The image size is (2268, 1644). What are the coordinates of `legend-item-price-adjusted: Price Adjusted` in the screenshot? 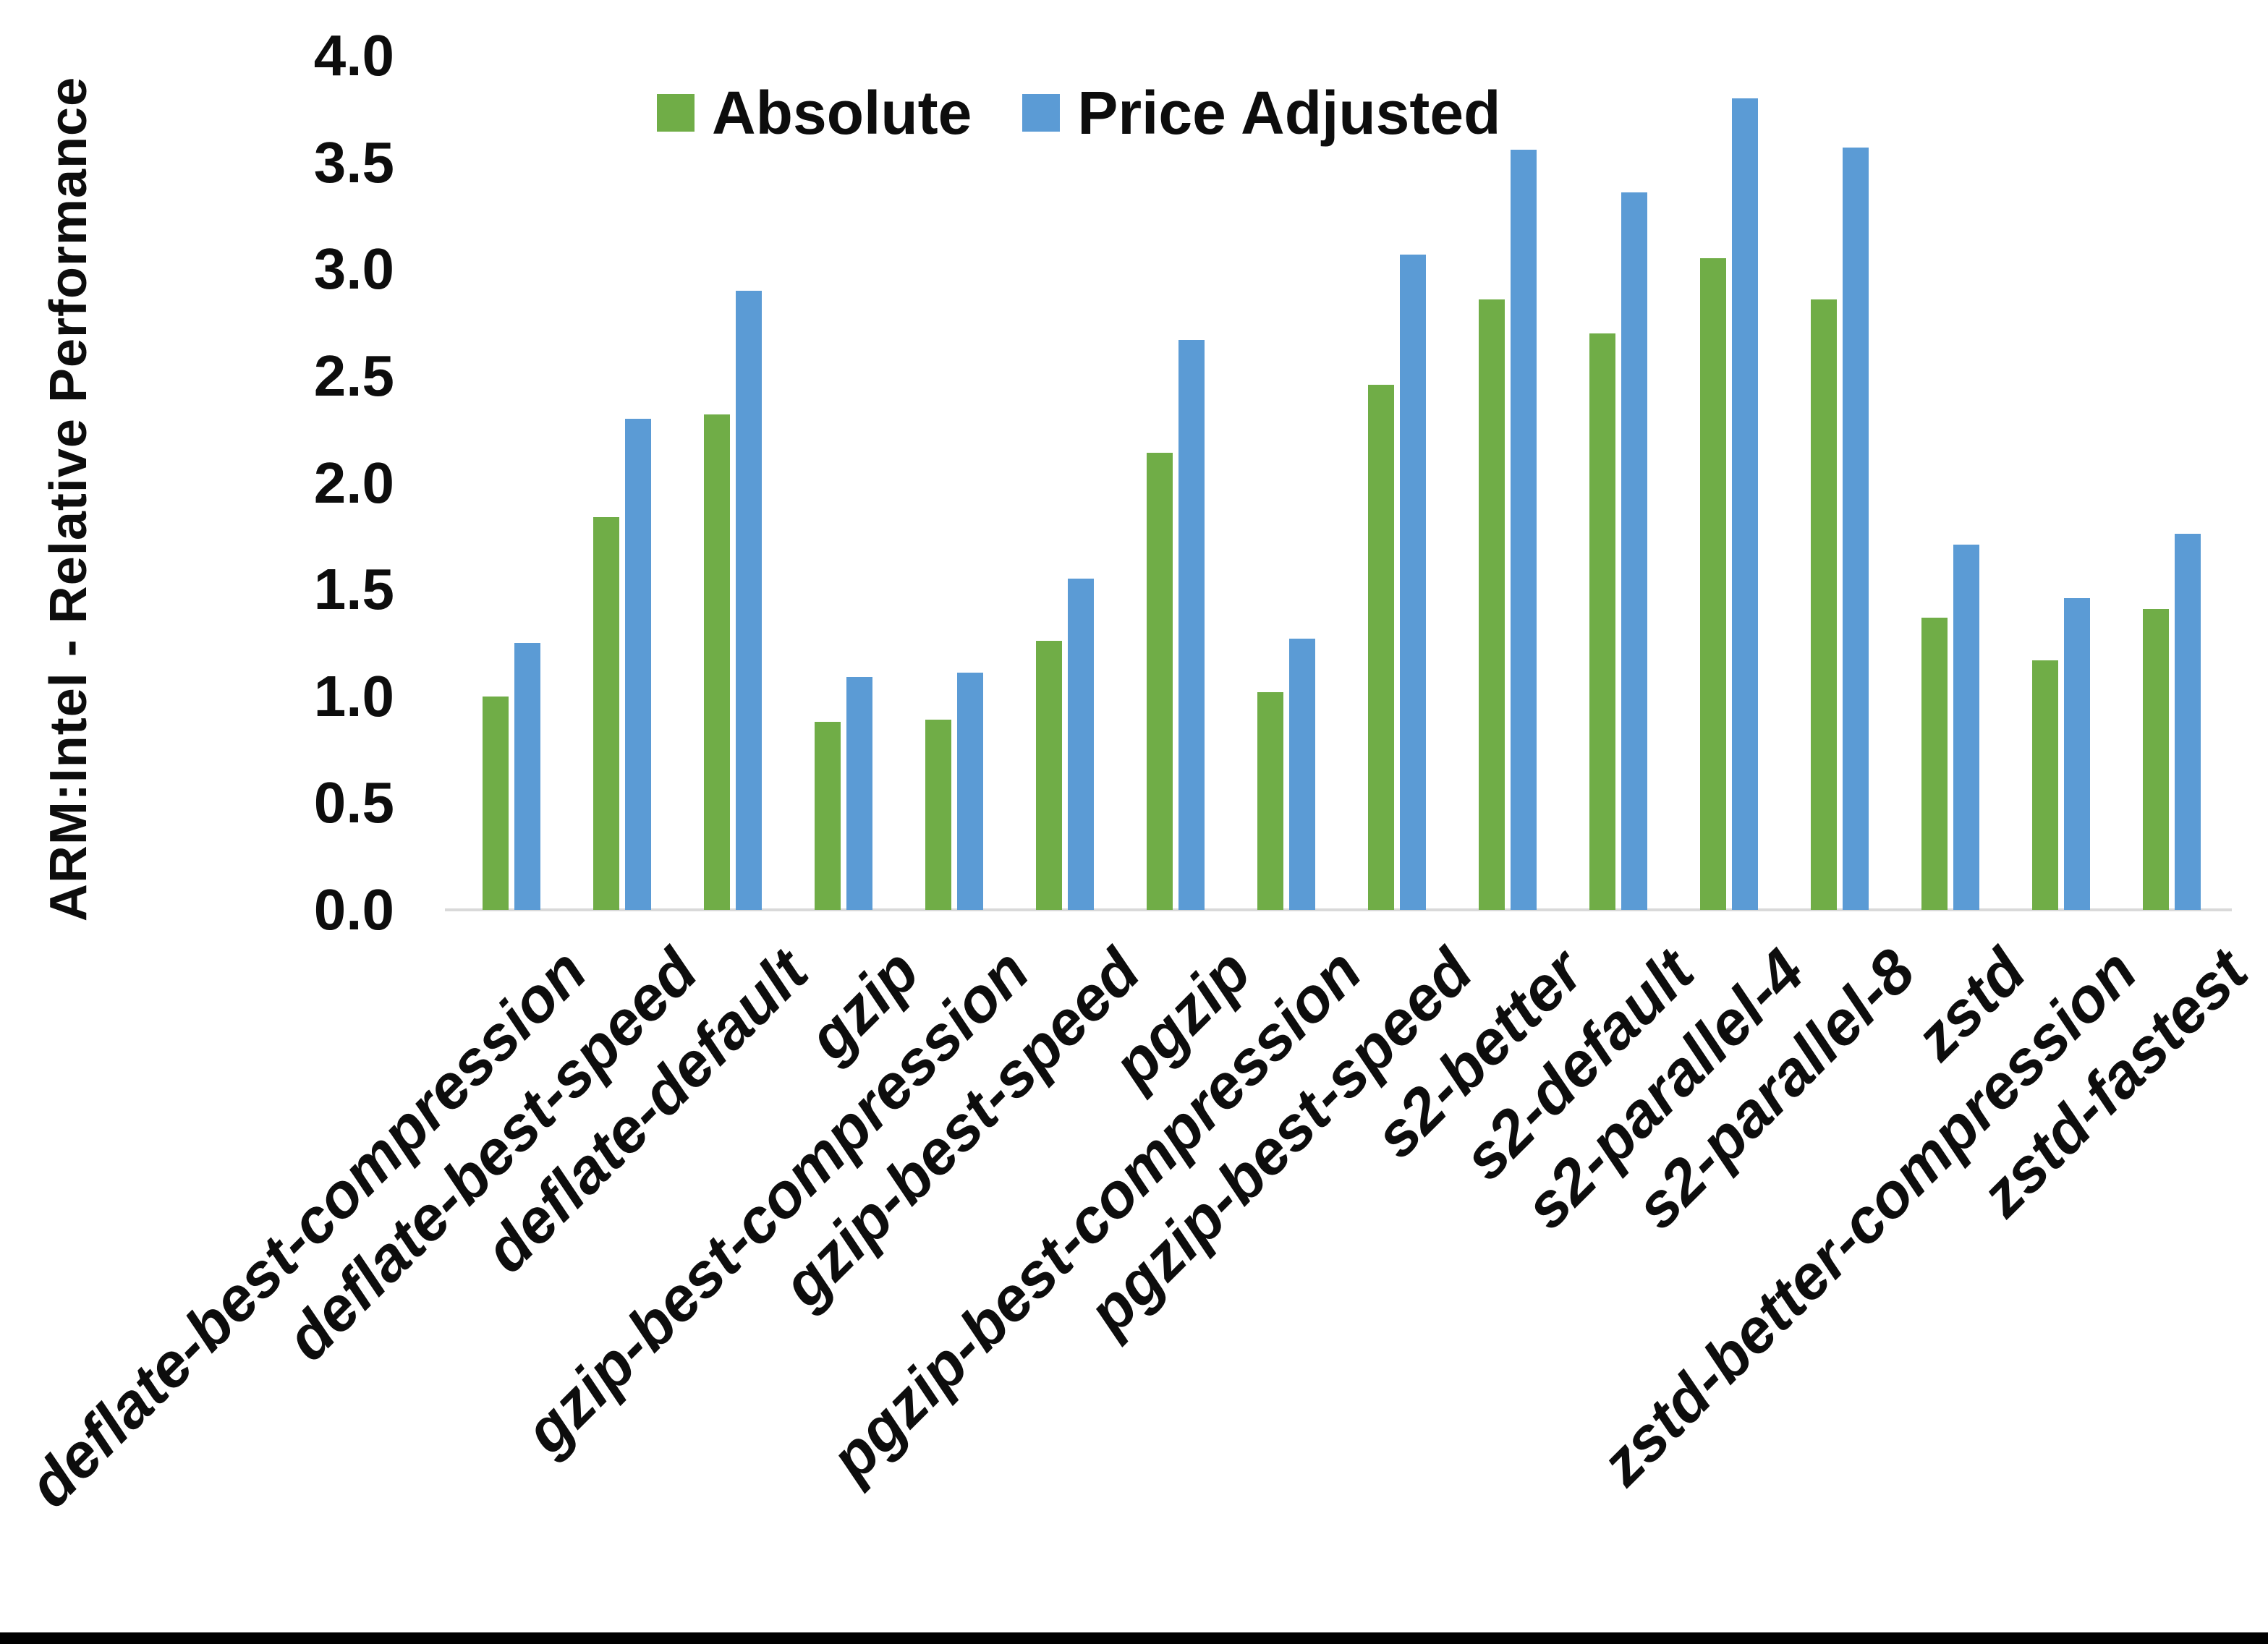 It's located at (1261, 113).